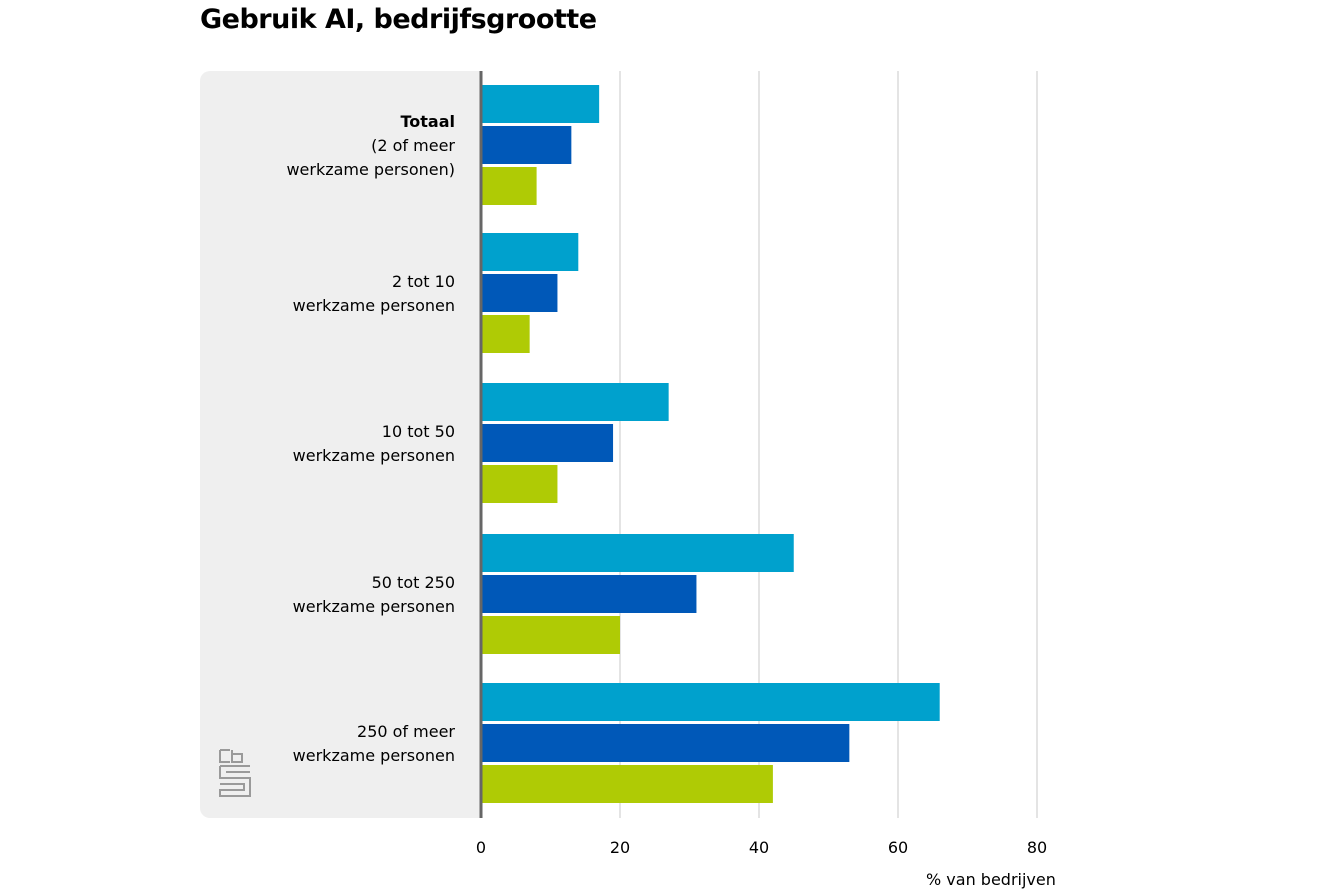 This screenshot has width=1341, height=894. What do you see at coordinates (423, 281) in the screenshot?
I see `category-label: 2 tot 10` at bounding box center [423, 281].